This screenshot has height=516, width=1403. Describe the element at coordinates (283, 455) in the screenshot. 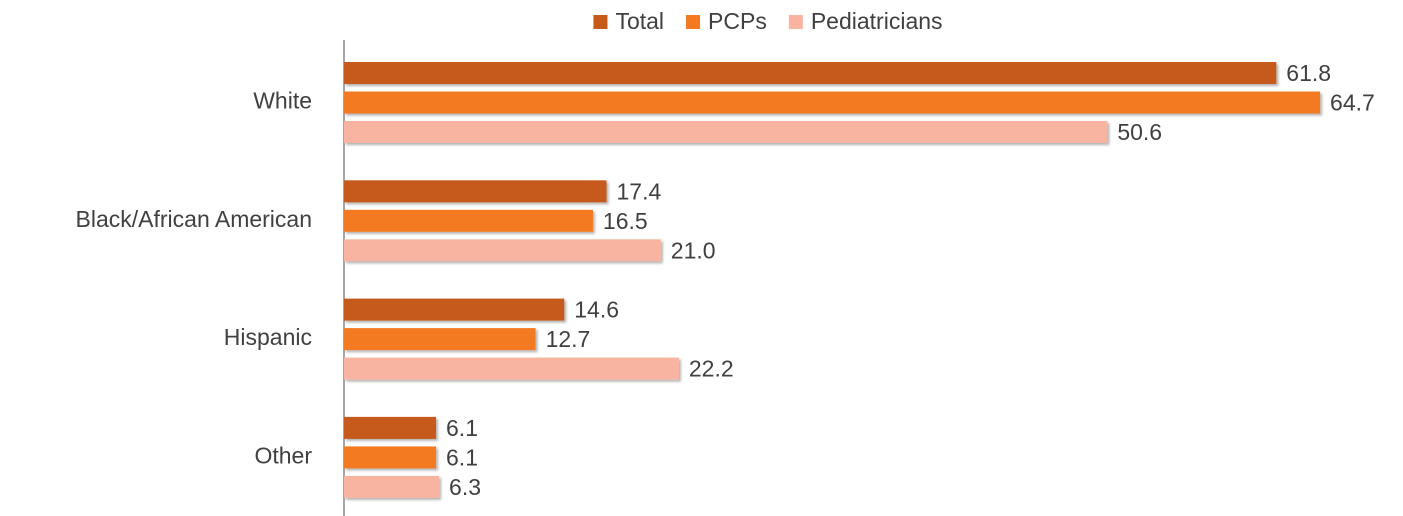

I see `category-label: Other` at that location.